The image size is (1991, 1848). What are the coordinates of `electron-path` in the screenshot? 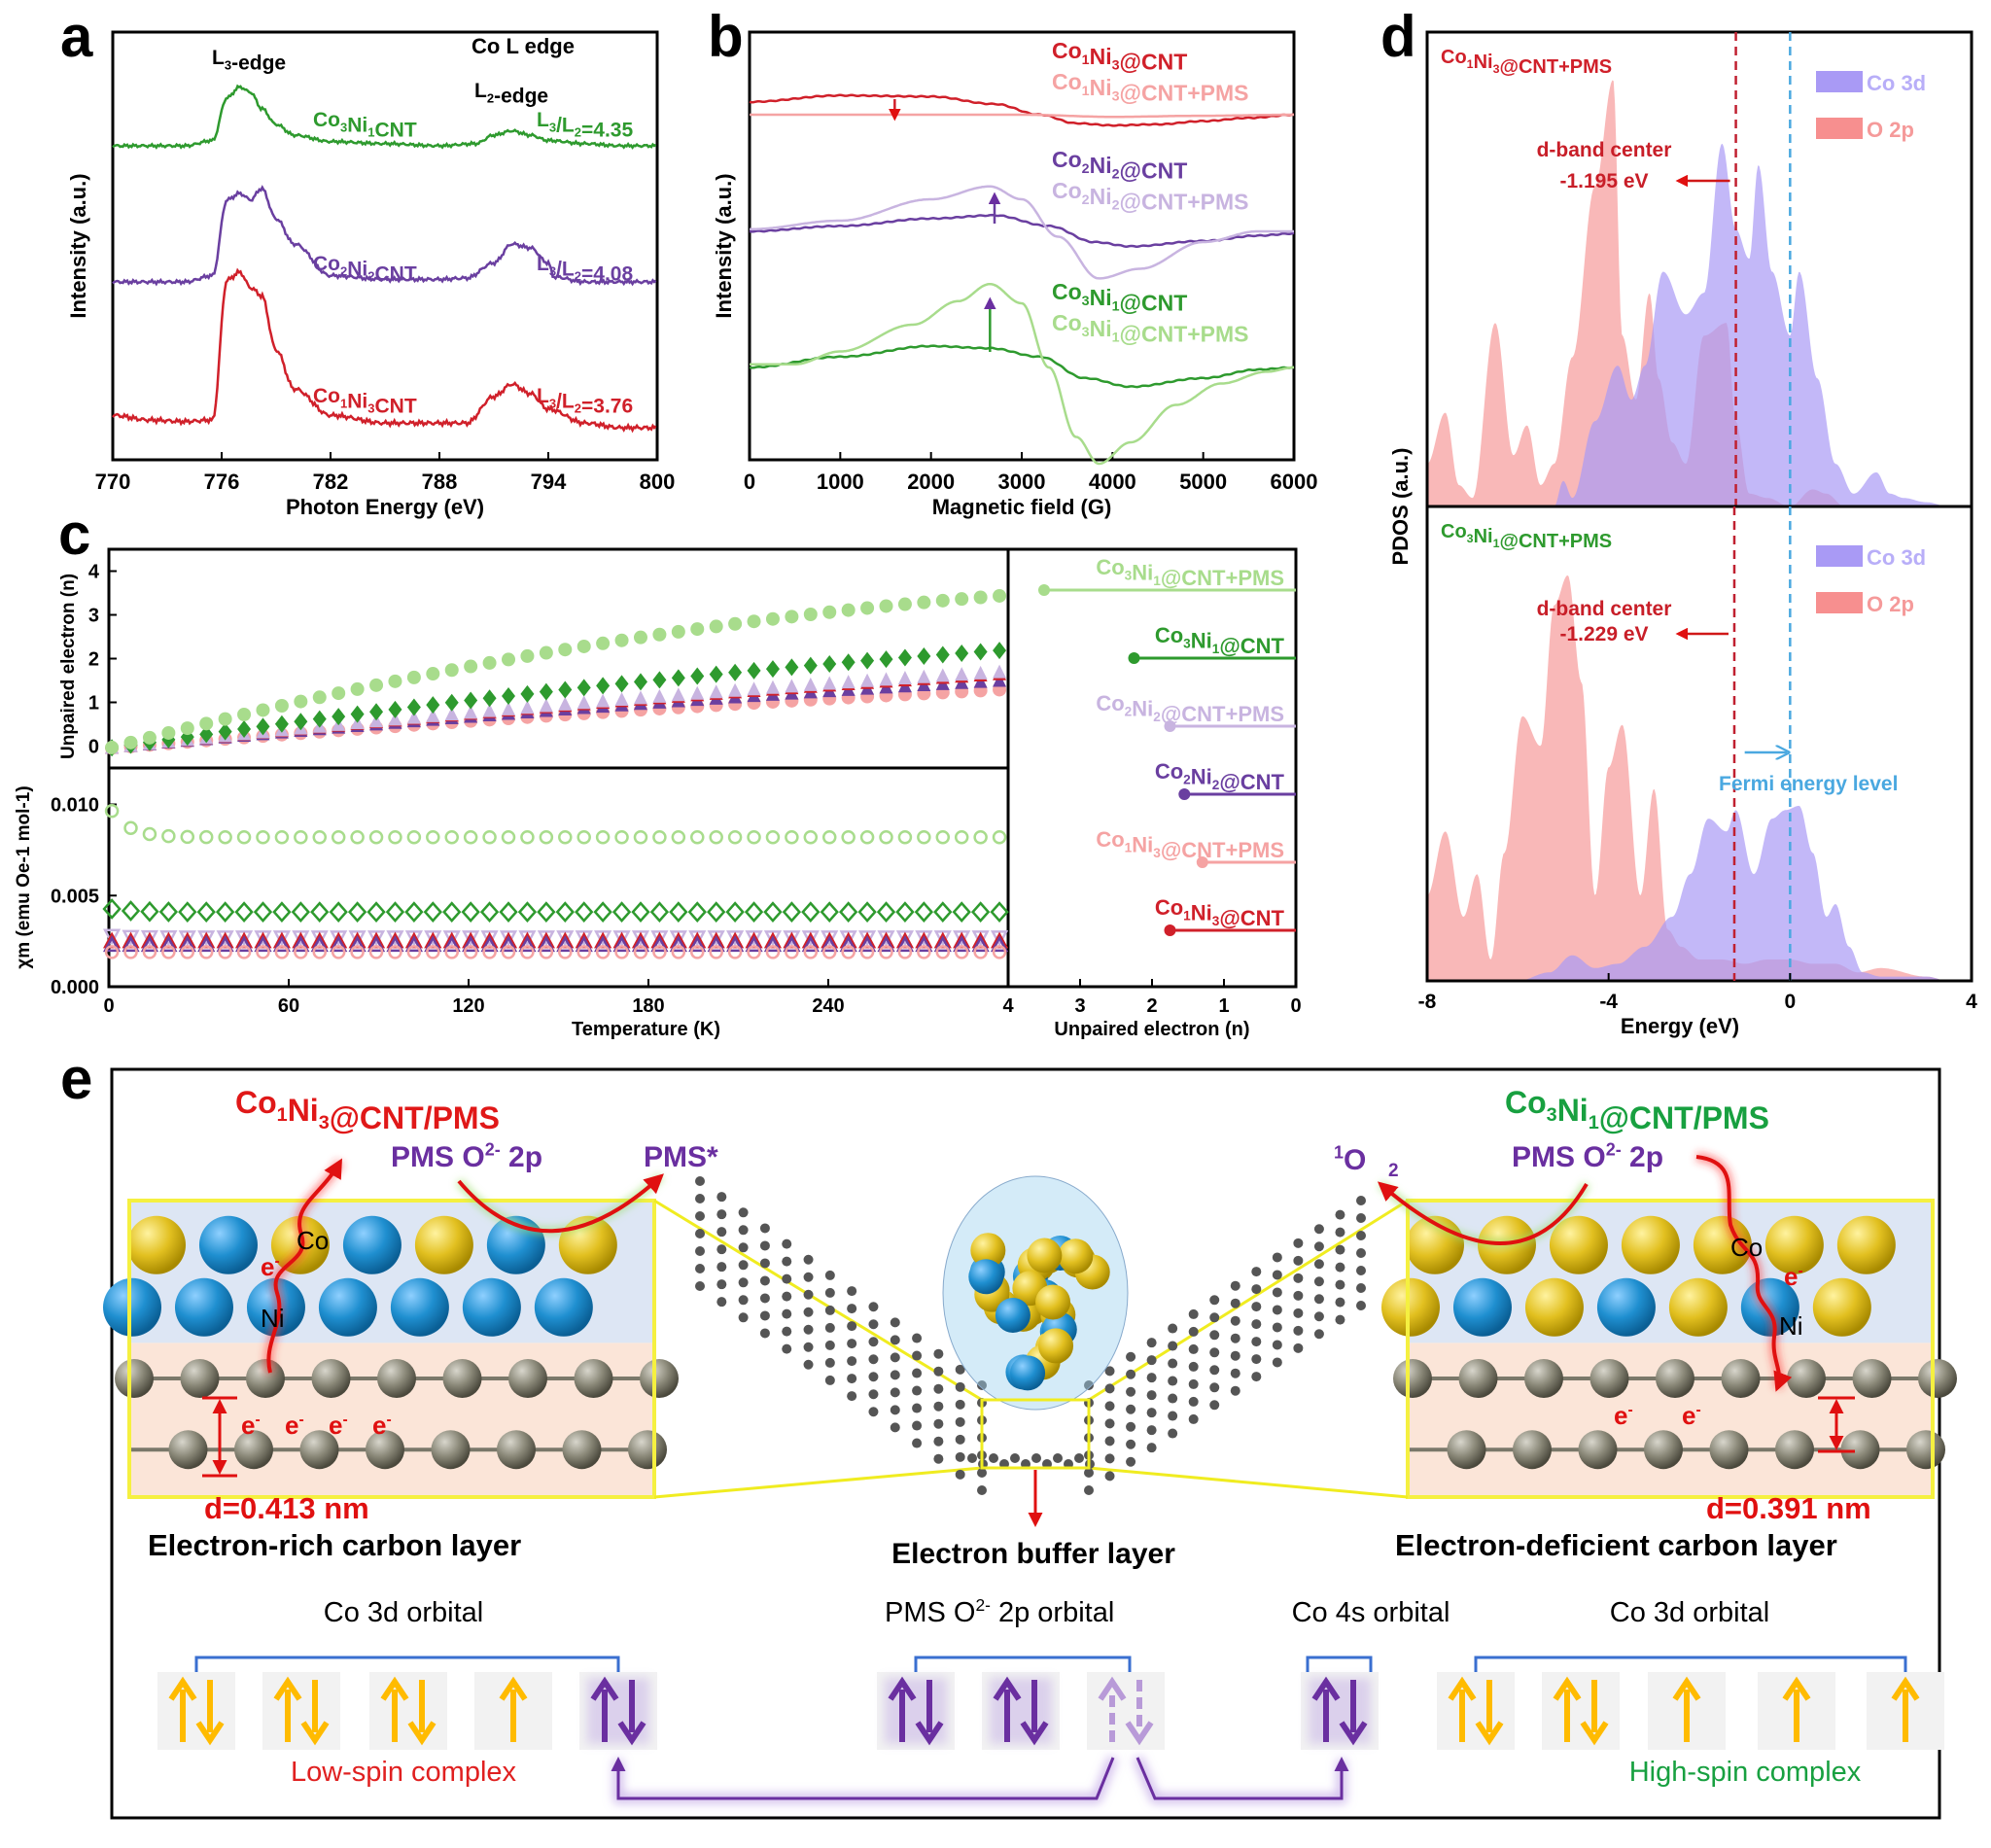 It's located at (1744, 1273).